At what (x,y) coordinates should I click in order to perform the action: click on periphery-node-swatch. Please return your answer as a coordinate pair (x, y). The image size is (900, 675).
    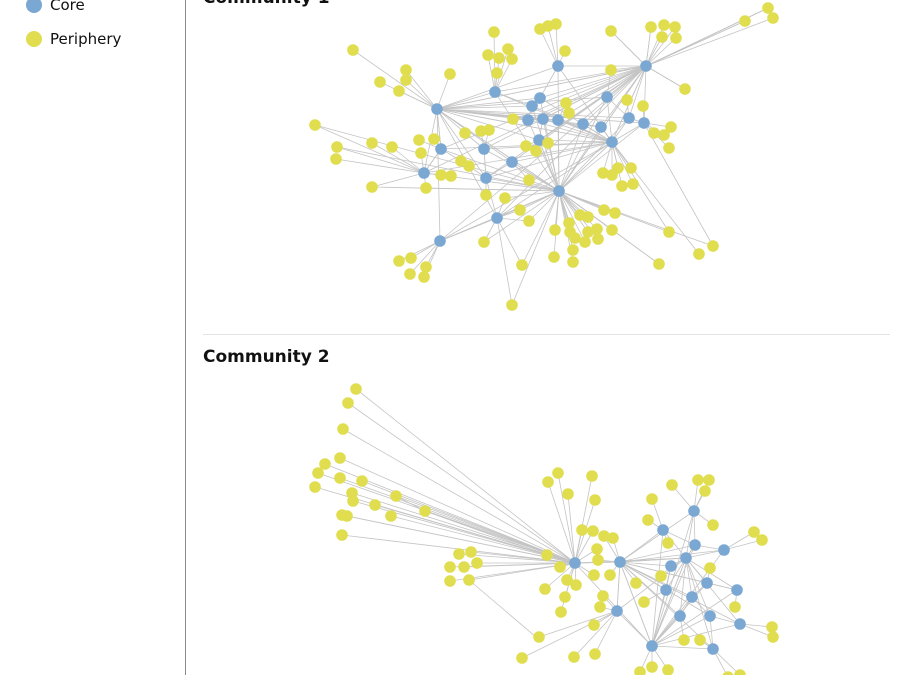
    Looking at the image, I should click on (34, 39).